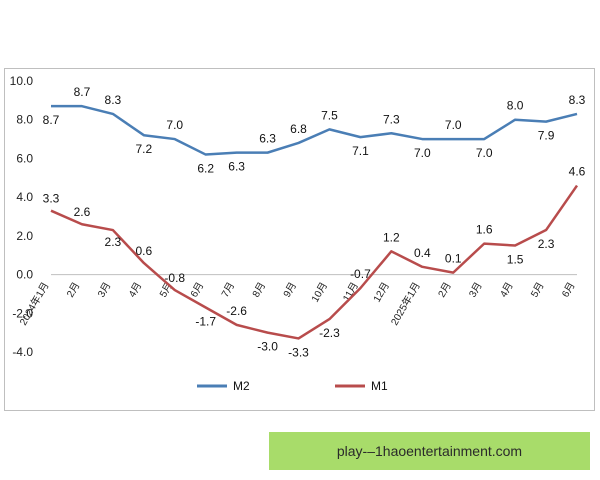  I want to click on data-label-m1: -3.3, so click(298, 352).